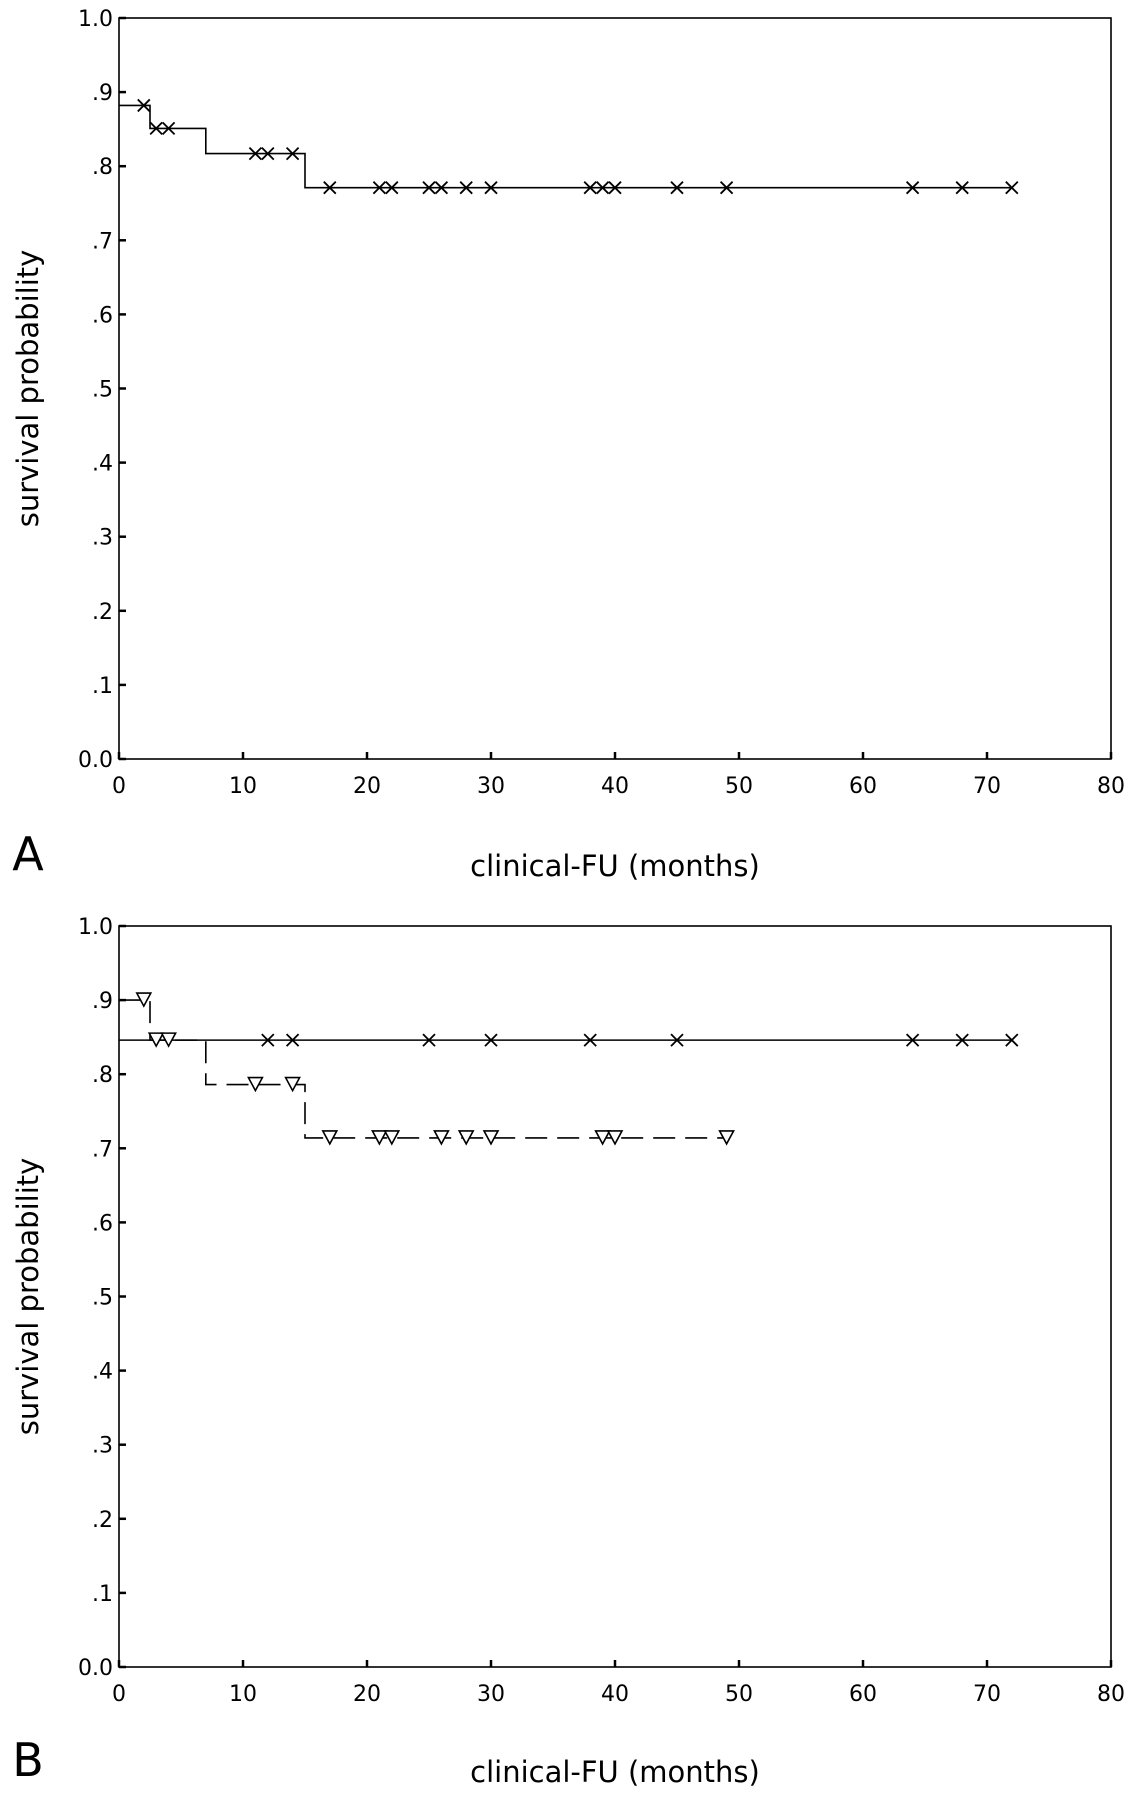 This screenshot has width=1143, height=1800. Describe the element at coordinates (28, 854) in the screenshot. I see `panel-label: A` at that location.